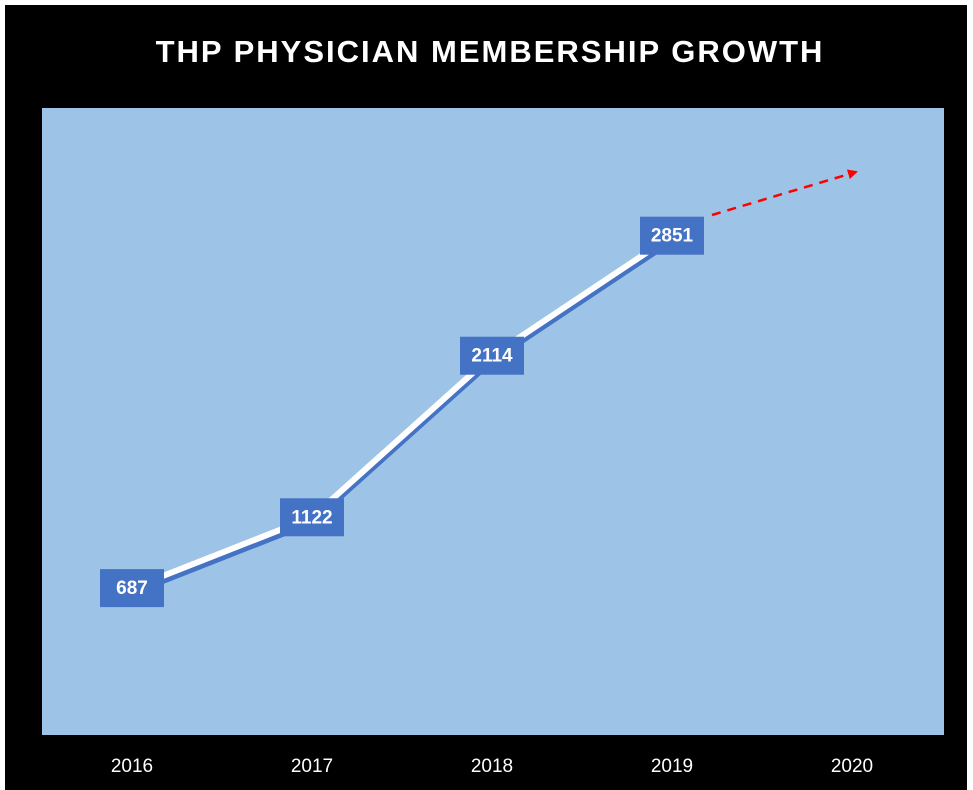 The image size is (973, 790). Describe the element at coordinates (490, 51) in the screenshot. I see `chart-title: THP PHYSICIAN MEMBERSHIP GROWTH` at that location.